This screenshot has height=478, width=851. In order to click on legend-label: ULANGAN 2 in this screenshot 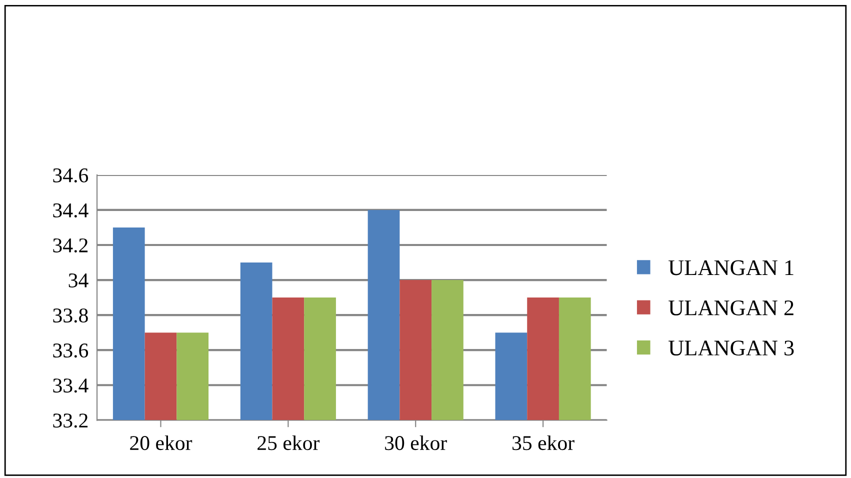, I will do `click(731, 308)`.